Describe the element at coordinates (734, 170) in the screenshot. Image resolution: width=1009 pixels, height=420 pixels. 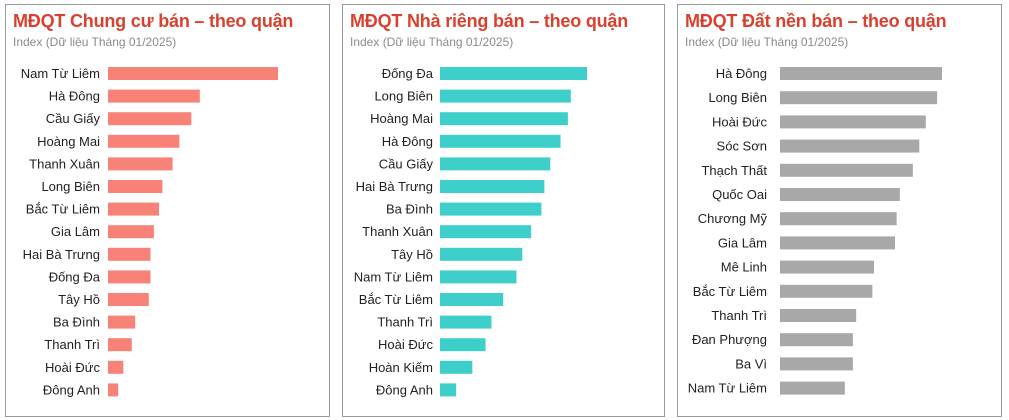
I see `category-label: Thạch Thất` at that location.